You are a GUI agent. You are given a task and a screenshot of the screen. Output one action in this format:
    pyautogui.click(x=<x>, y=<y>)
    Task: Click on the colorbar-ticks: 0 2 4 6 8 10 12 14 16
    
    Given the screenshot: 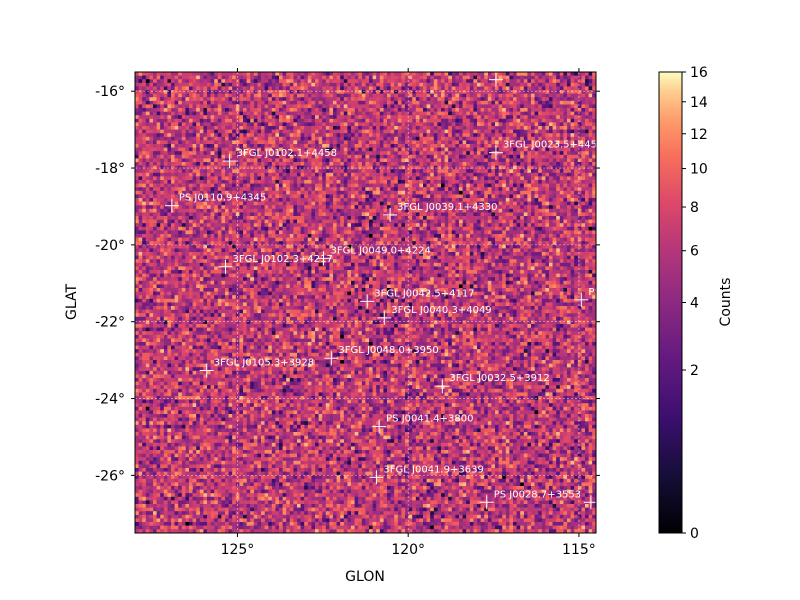 What is the action you would take?
    pyautogui.click(x=695, y=303)
    